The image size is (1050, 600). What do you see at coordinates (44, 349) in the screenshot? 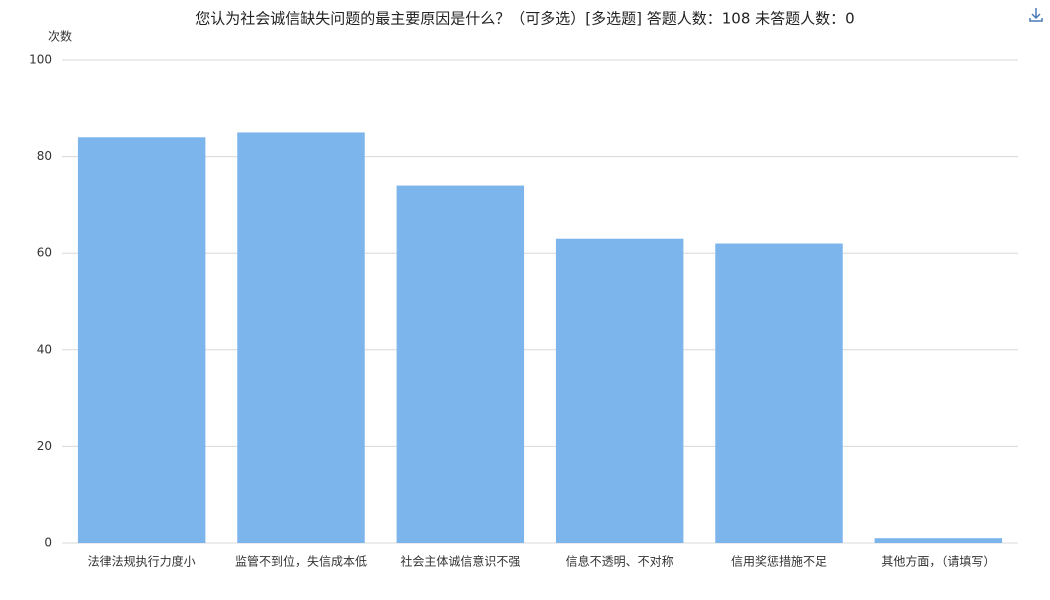
I see `y-tick-label: 40` at bounding box center [44, 349].